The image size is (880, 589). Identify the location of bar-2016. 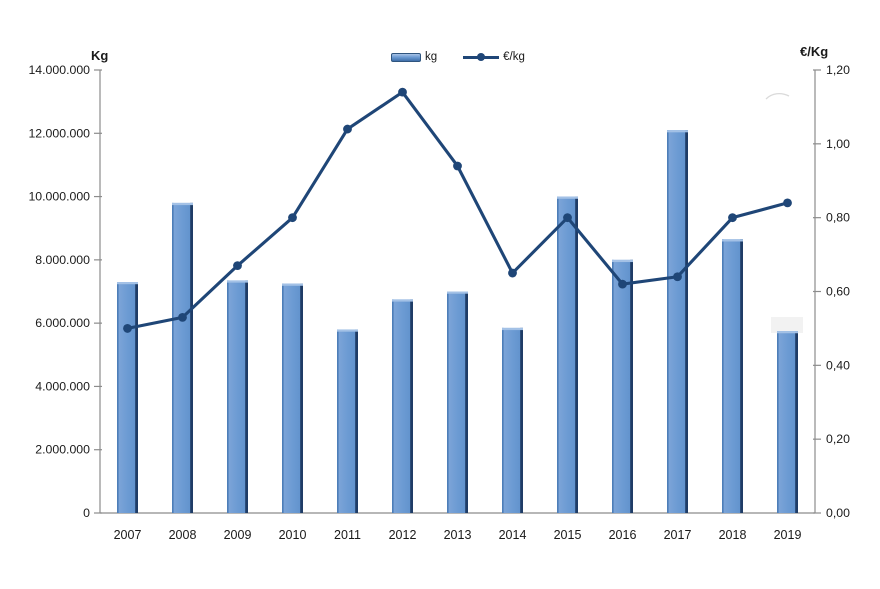
(622, 386).